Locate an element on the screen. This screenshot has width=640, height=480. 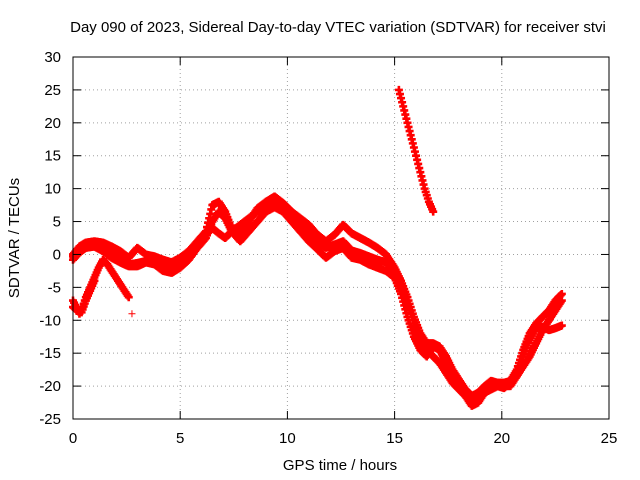
y-axis-label: SDTVAR / TECUs is located at coordinates (14, 238).